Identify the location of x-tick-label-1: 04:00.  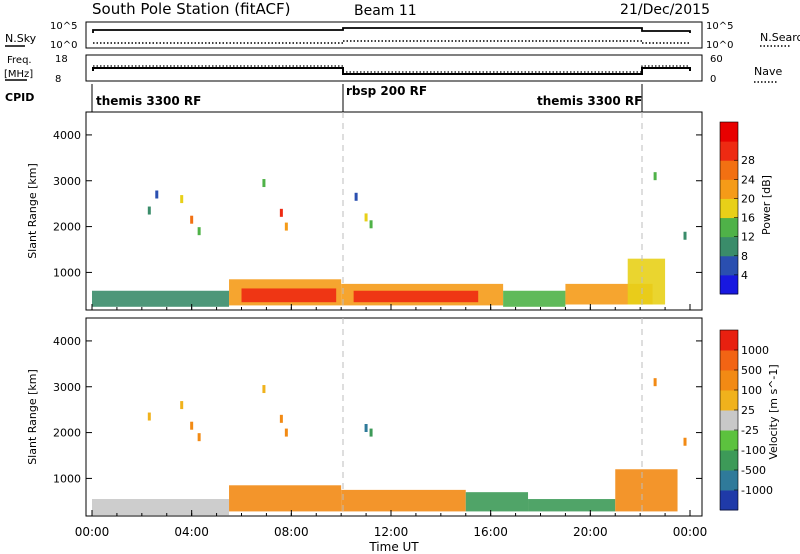
(191, 532).